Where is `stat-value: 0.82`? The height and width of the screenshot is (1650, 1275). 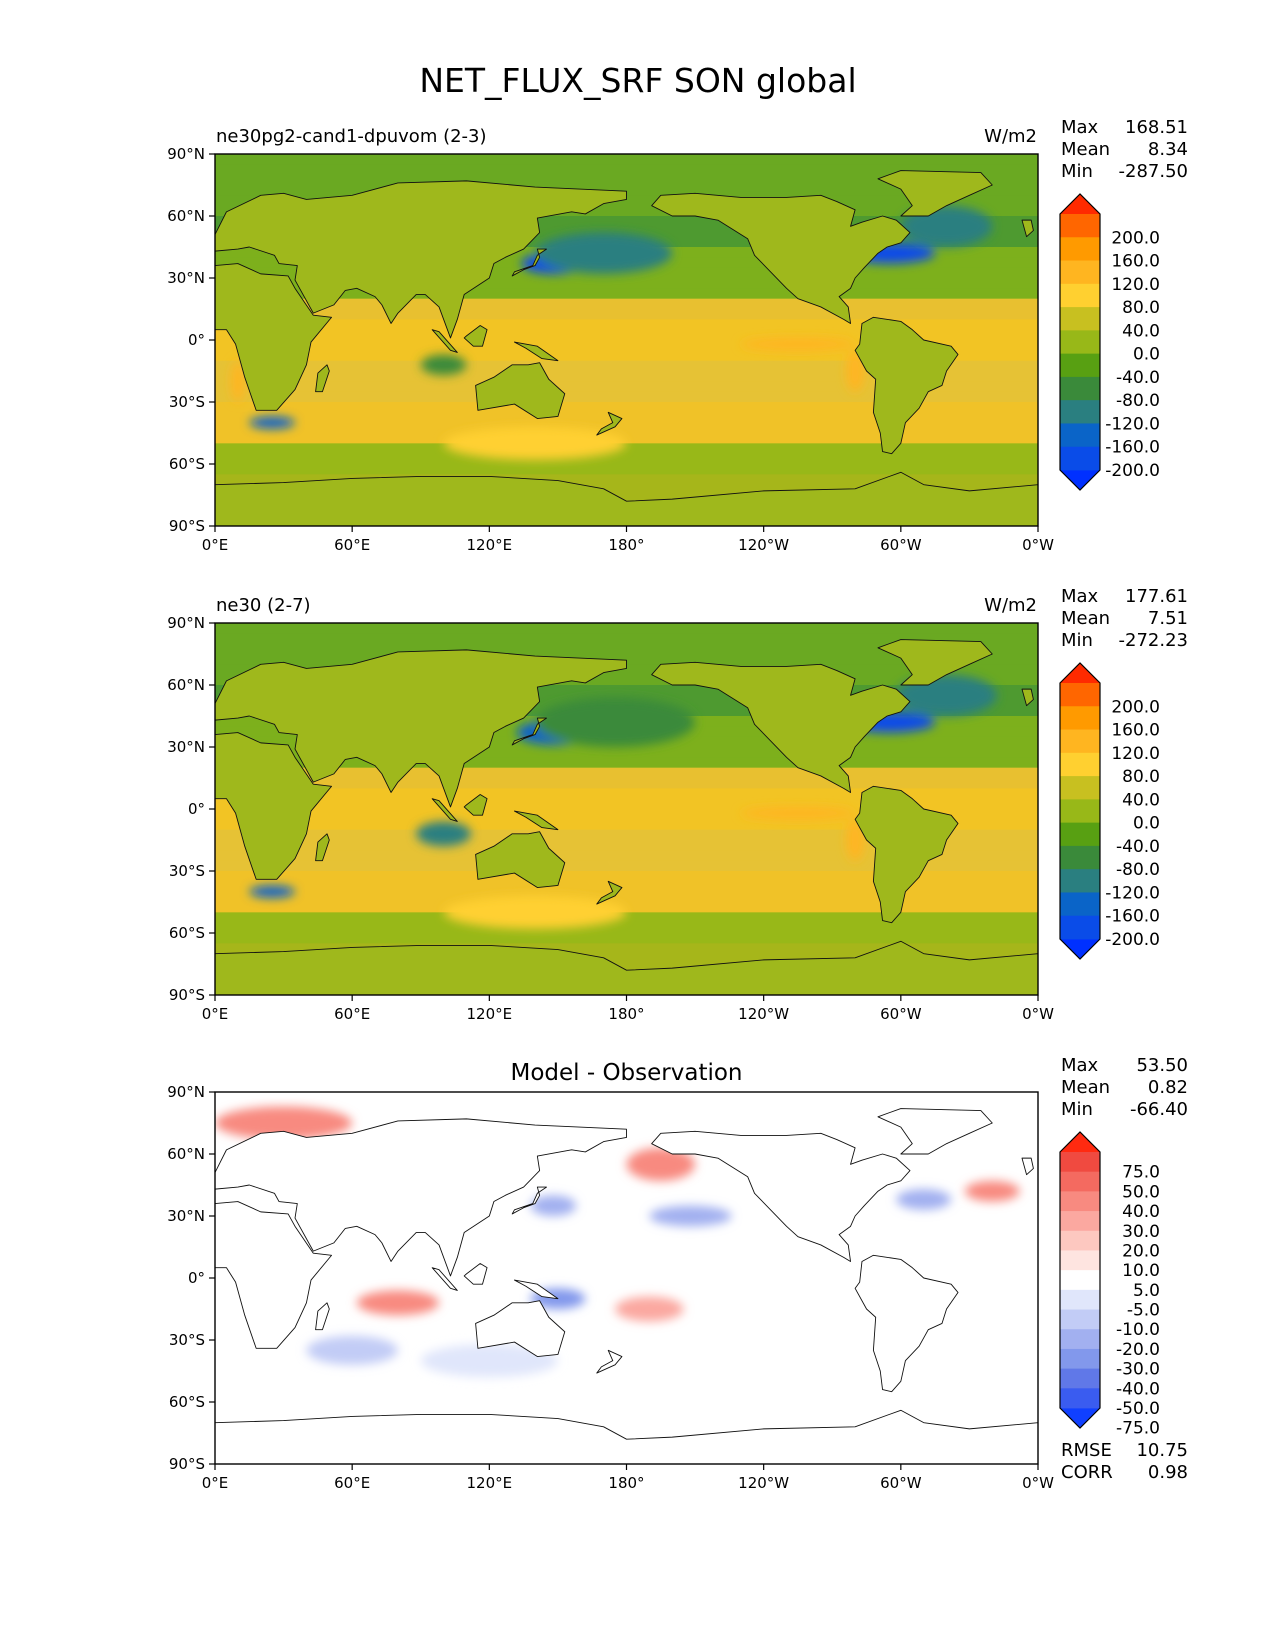
stat-value: 0.82 is located at coordinates (1168, 1087).